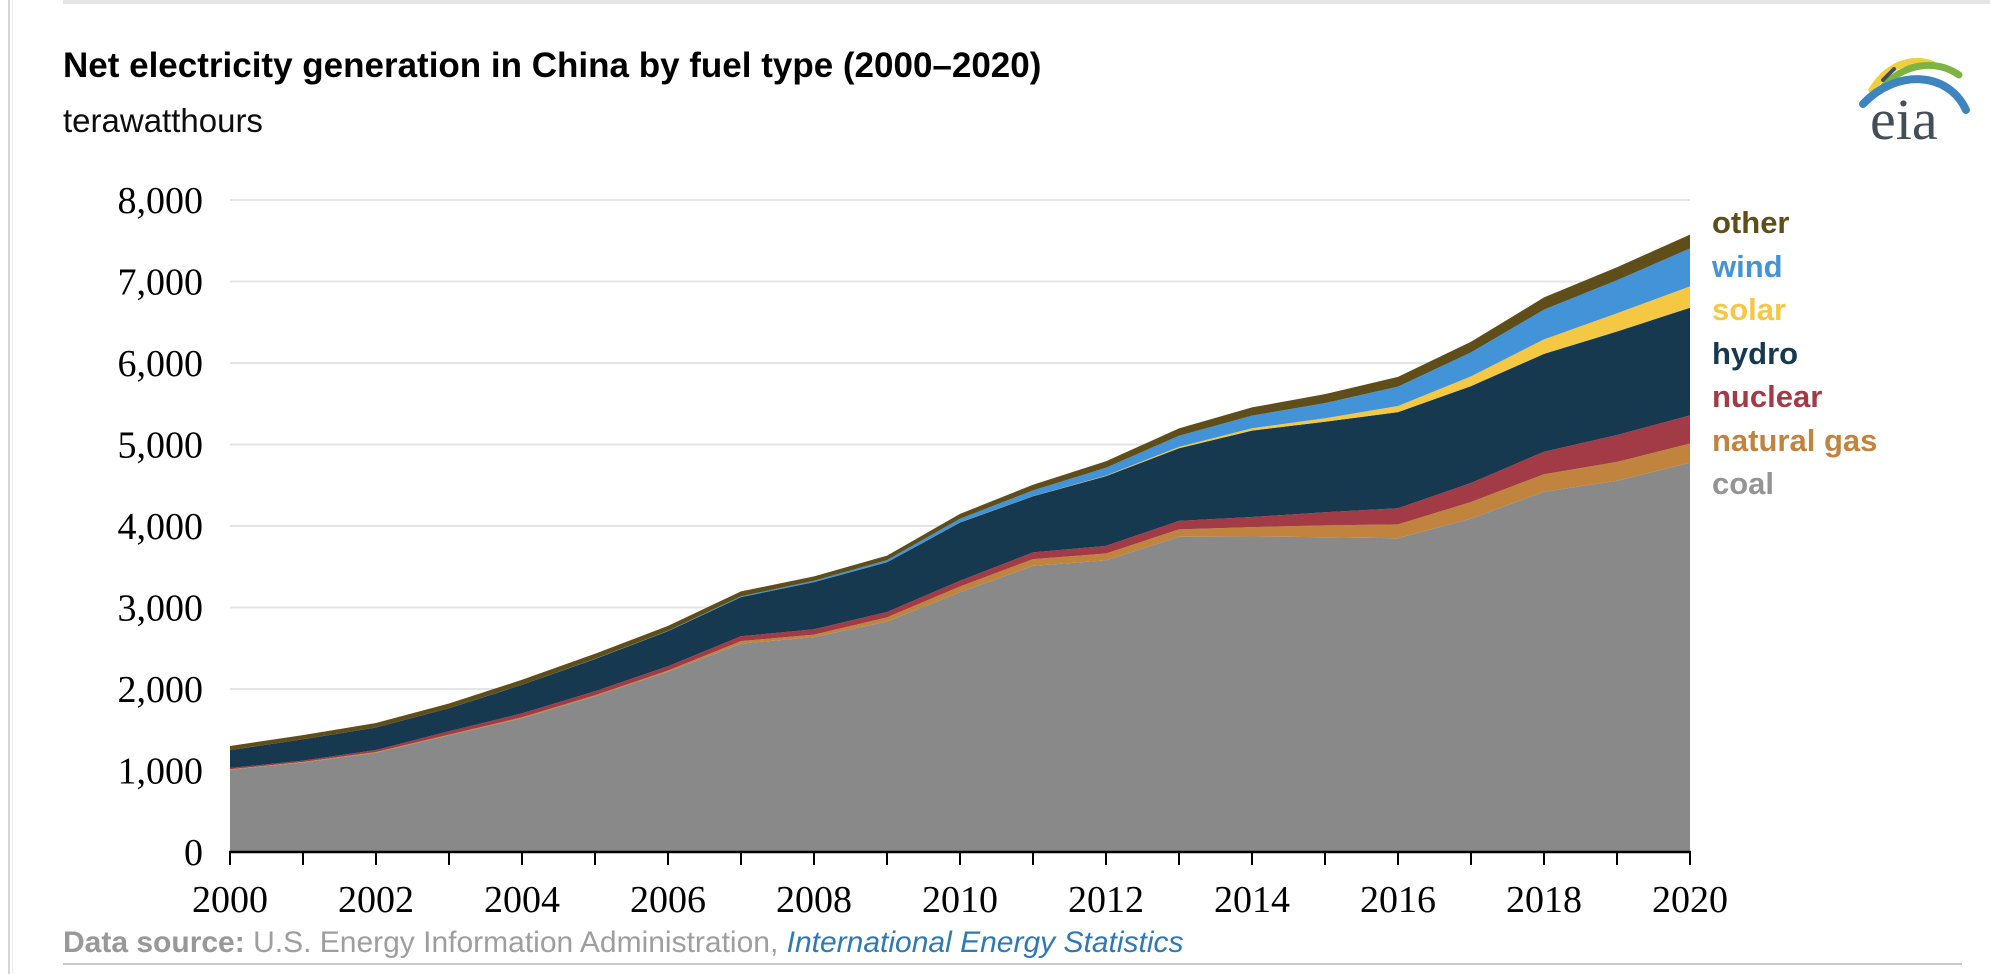 Image resolution: width=1990 pixels, height=974 pixels. What do you see at coordinates (161, 364) in the screenshot?
I see `y-tick-label: 6,000` at bounding box center [161, 364].